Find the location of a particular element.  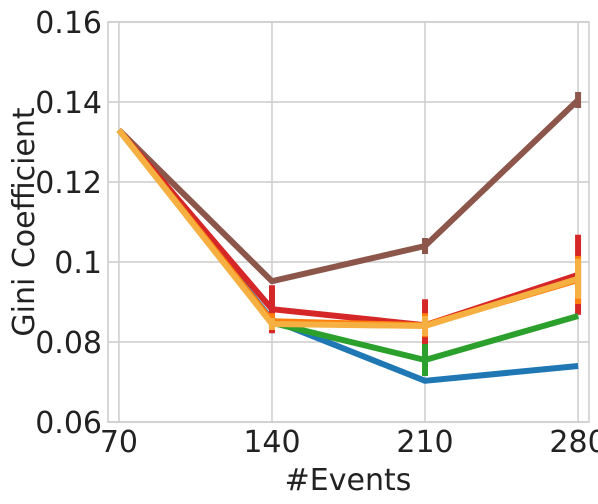

y-tick-label: 0.1 is located at coordinates (78, 263).